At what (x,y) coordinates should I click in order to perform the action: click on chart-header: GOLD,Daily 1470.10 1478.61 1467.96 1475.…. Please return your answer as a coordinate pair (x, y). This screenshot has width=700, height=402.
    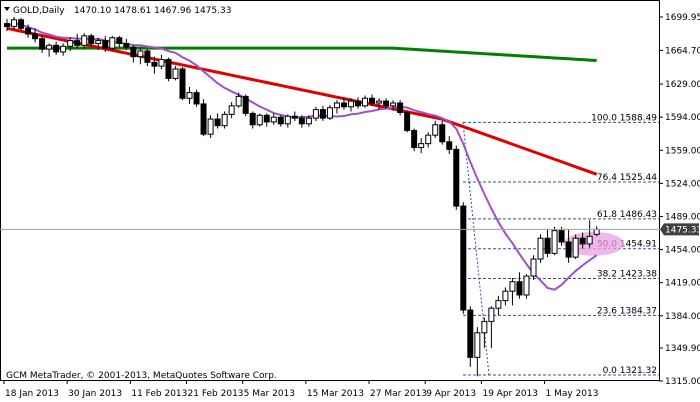
    Looking at the image, I should click on (117, 11).